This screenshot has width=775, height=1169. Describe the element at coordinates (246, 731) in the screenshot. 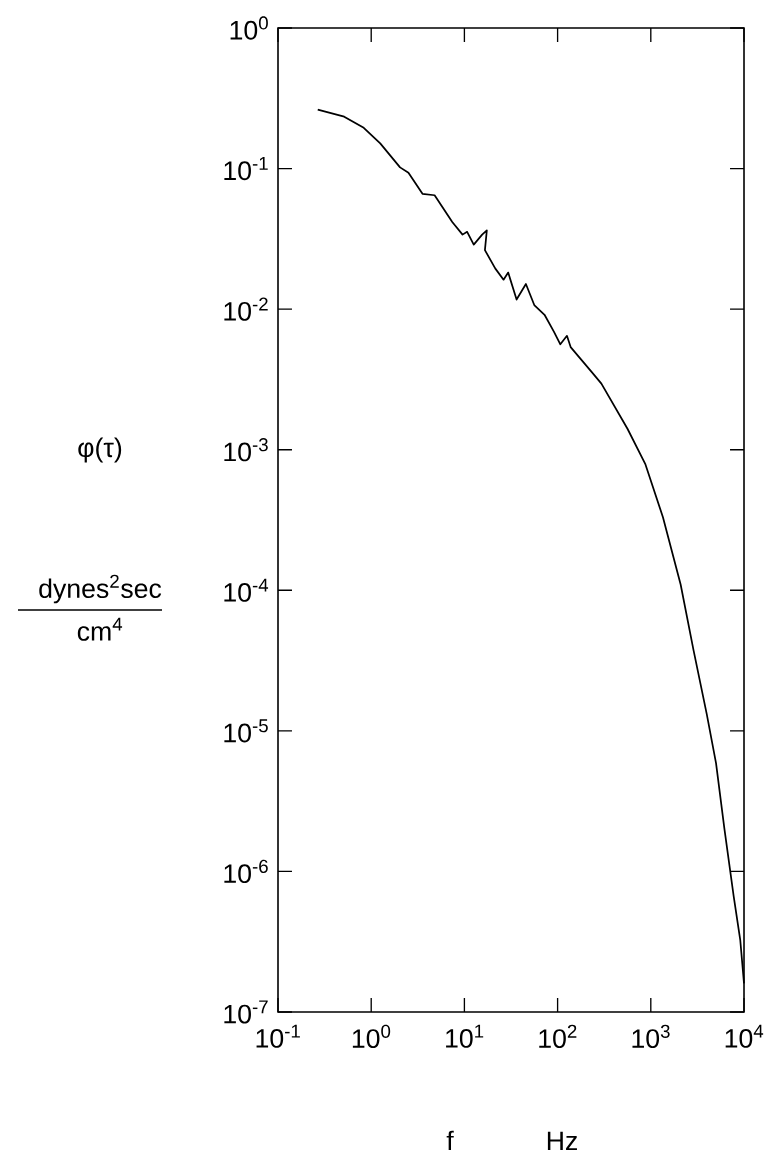

I see `y-tick-label: 10$^{-5}$` at that location.